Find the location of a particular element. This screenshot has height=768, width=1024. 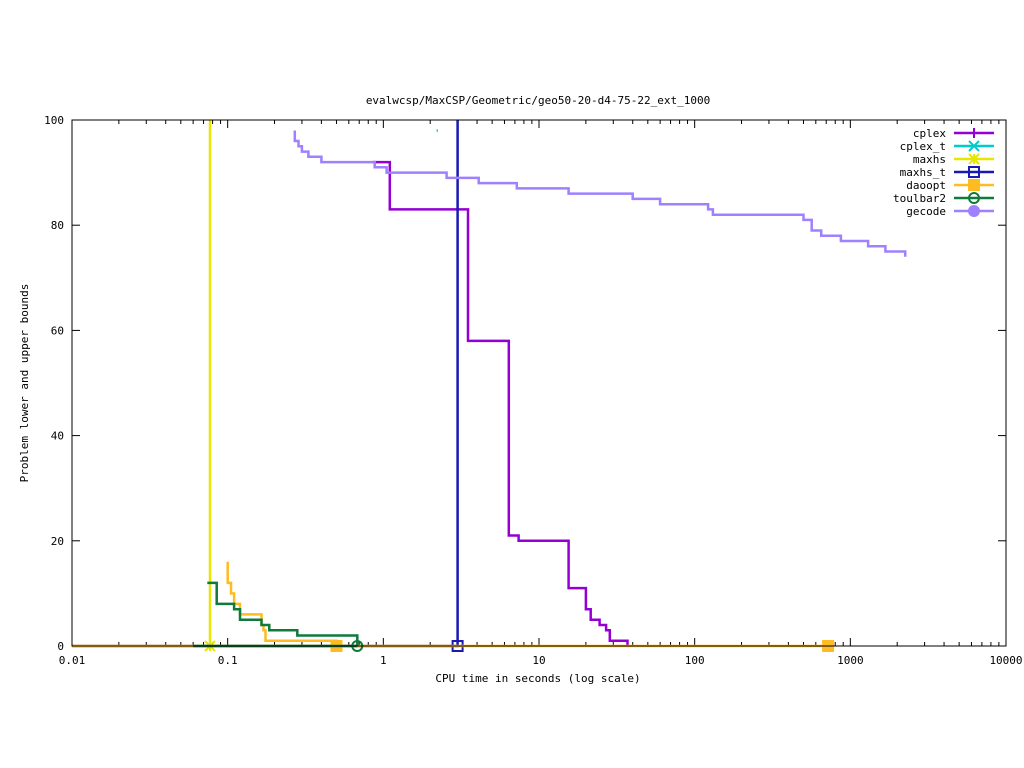

y-tick-label: 60 is located at coordinates (57, 330).